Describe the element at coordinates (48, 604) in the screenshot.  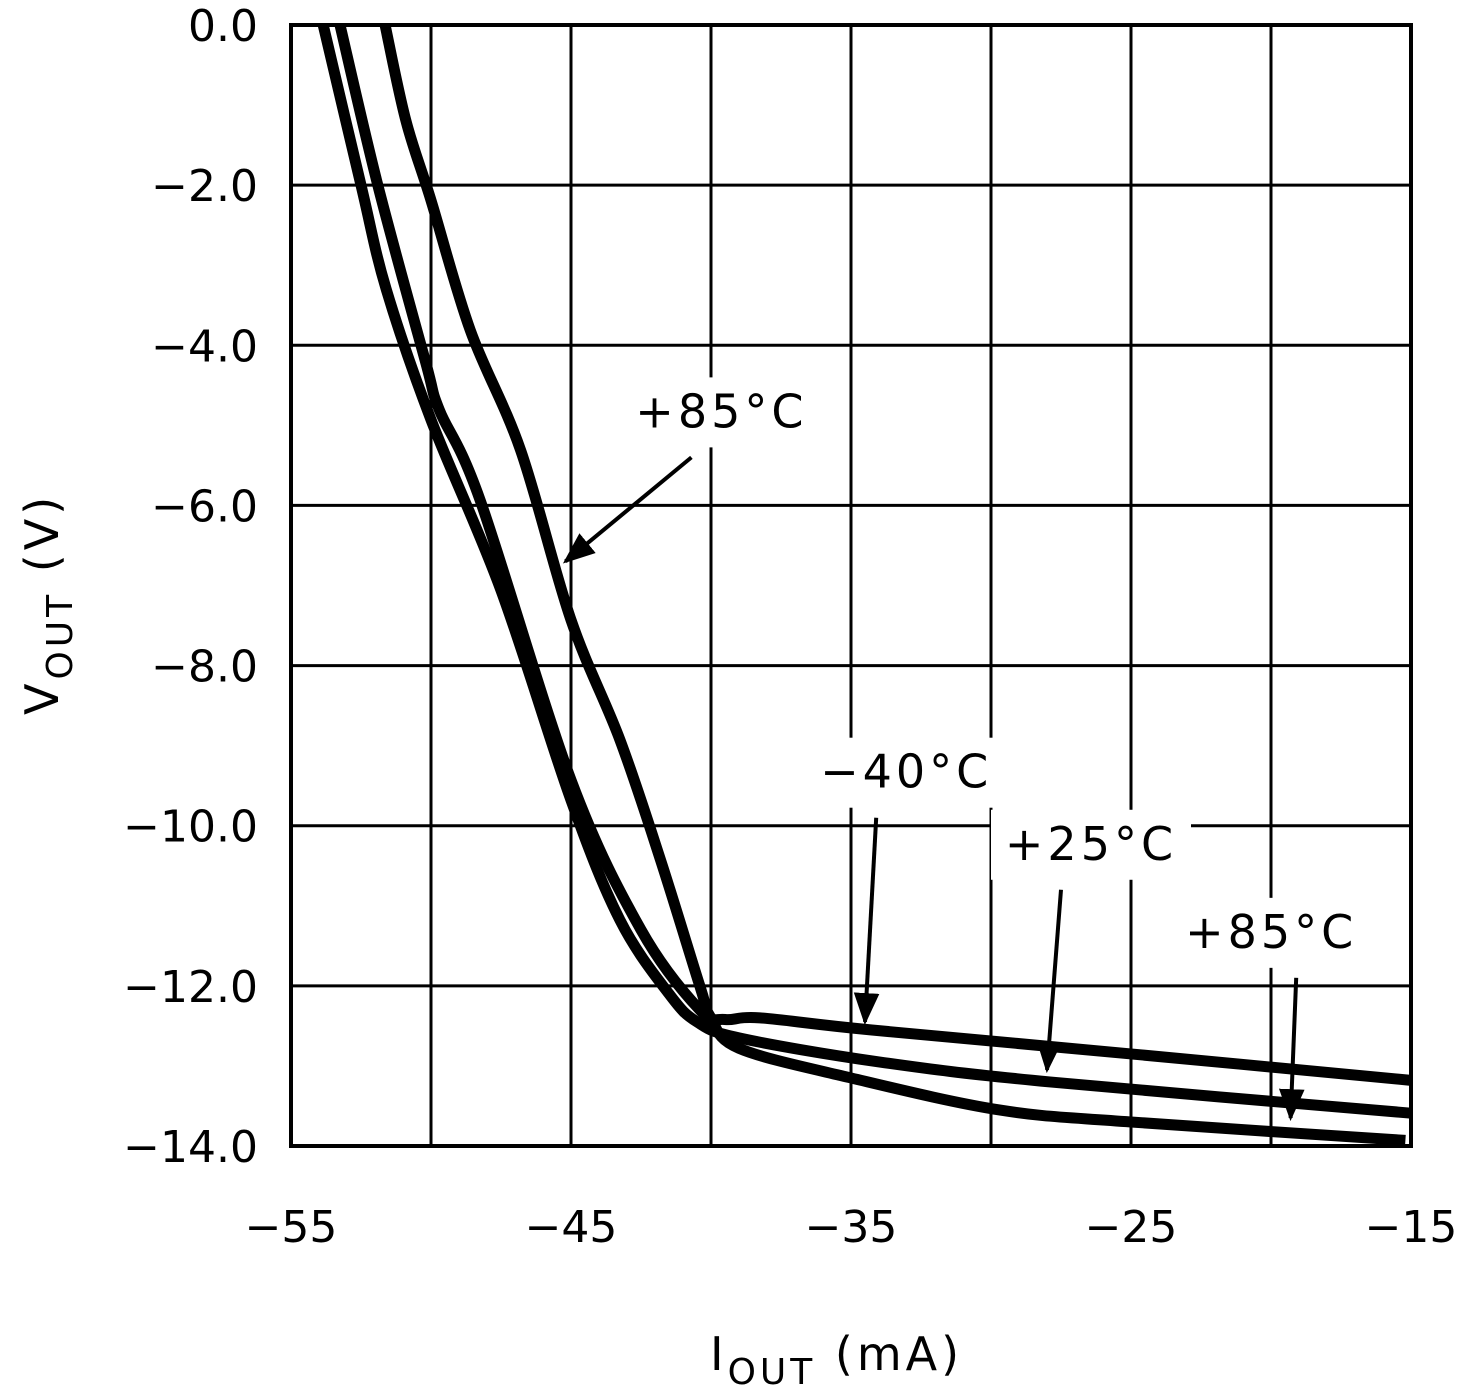
I see `y-axis-label: VOUT (V)` at that location.